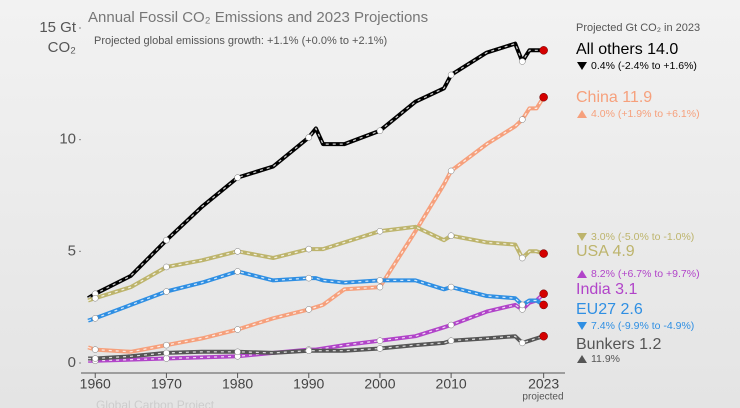  Describe the element at coordinates (642, 326) in the screenshot. I see `legend-growth: 7.4% (-9.9% to -4.9%)` at that location.